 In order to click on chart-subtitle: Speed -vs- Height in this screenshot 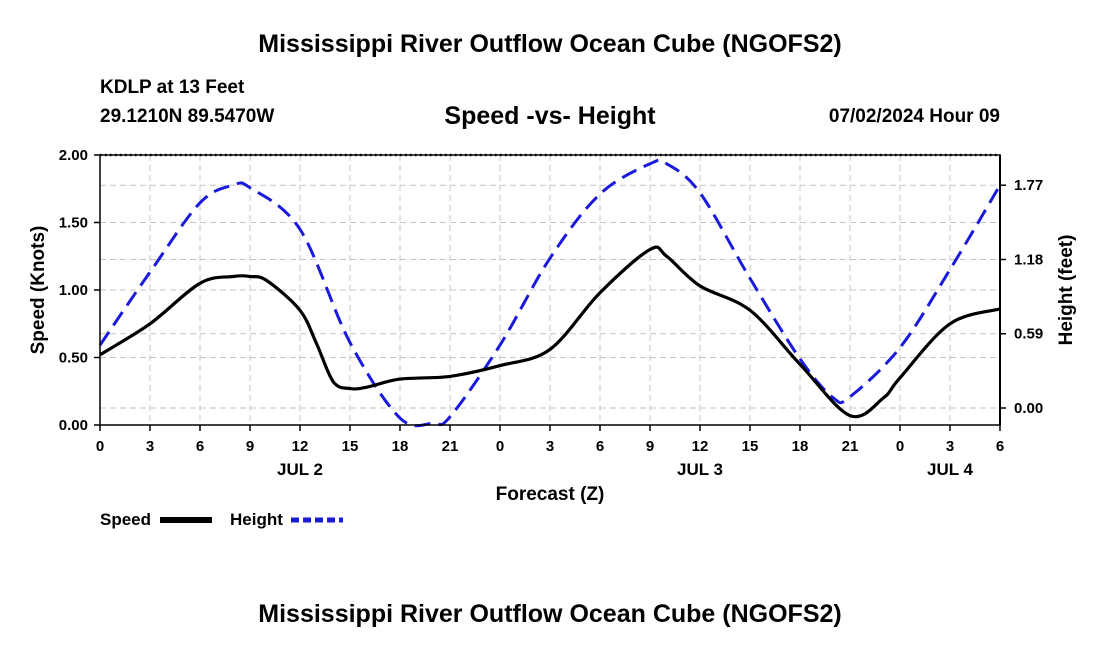, I will do `click(550, 116)`.